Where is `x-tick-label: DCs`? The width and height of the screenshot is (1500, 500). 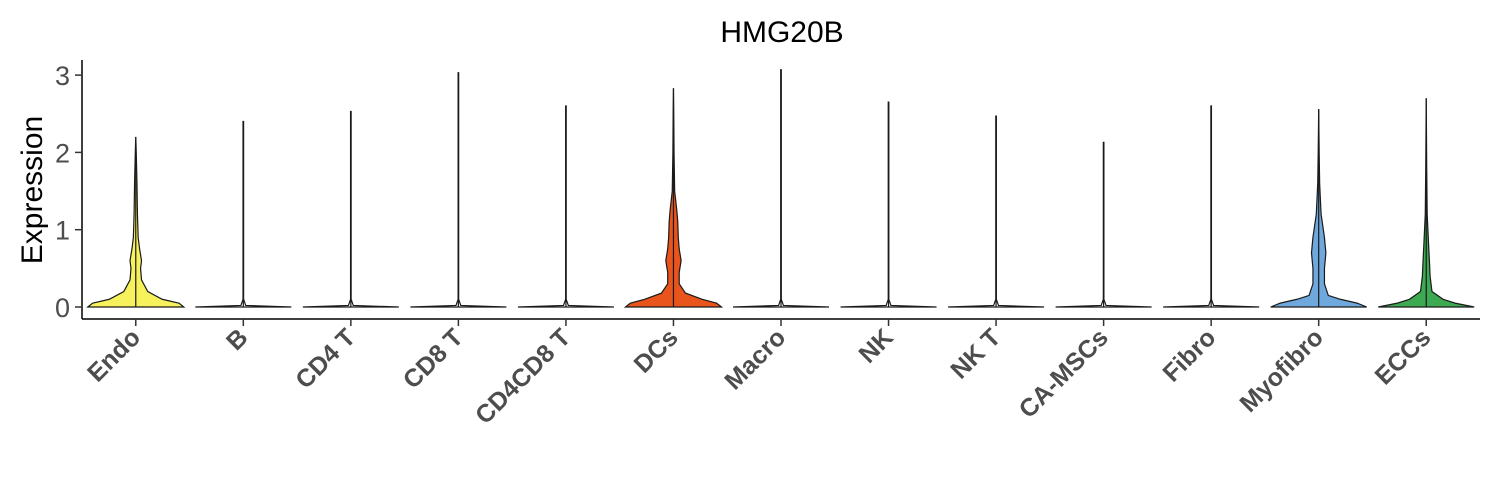
x-tick-label: DCs is located at coordinates (656, 350).